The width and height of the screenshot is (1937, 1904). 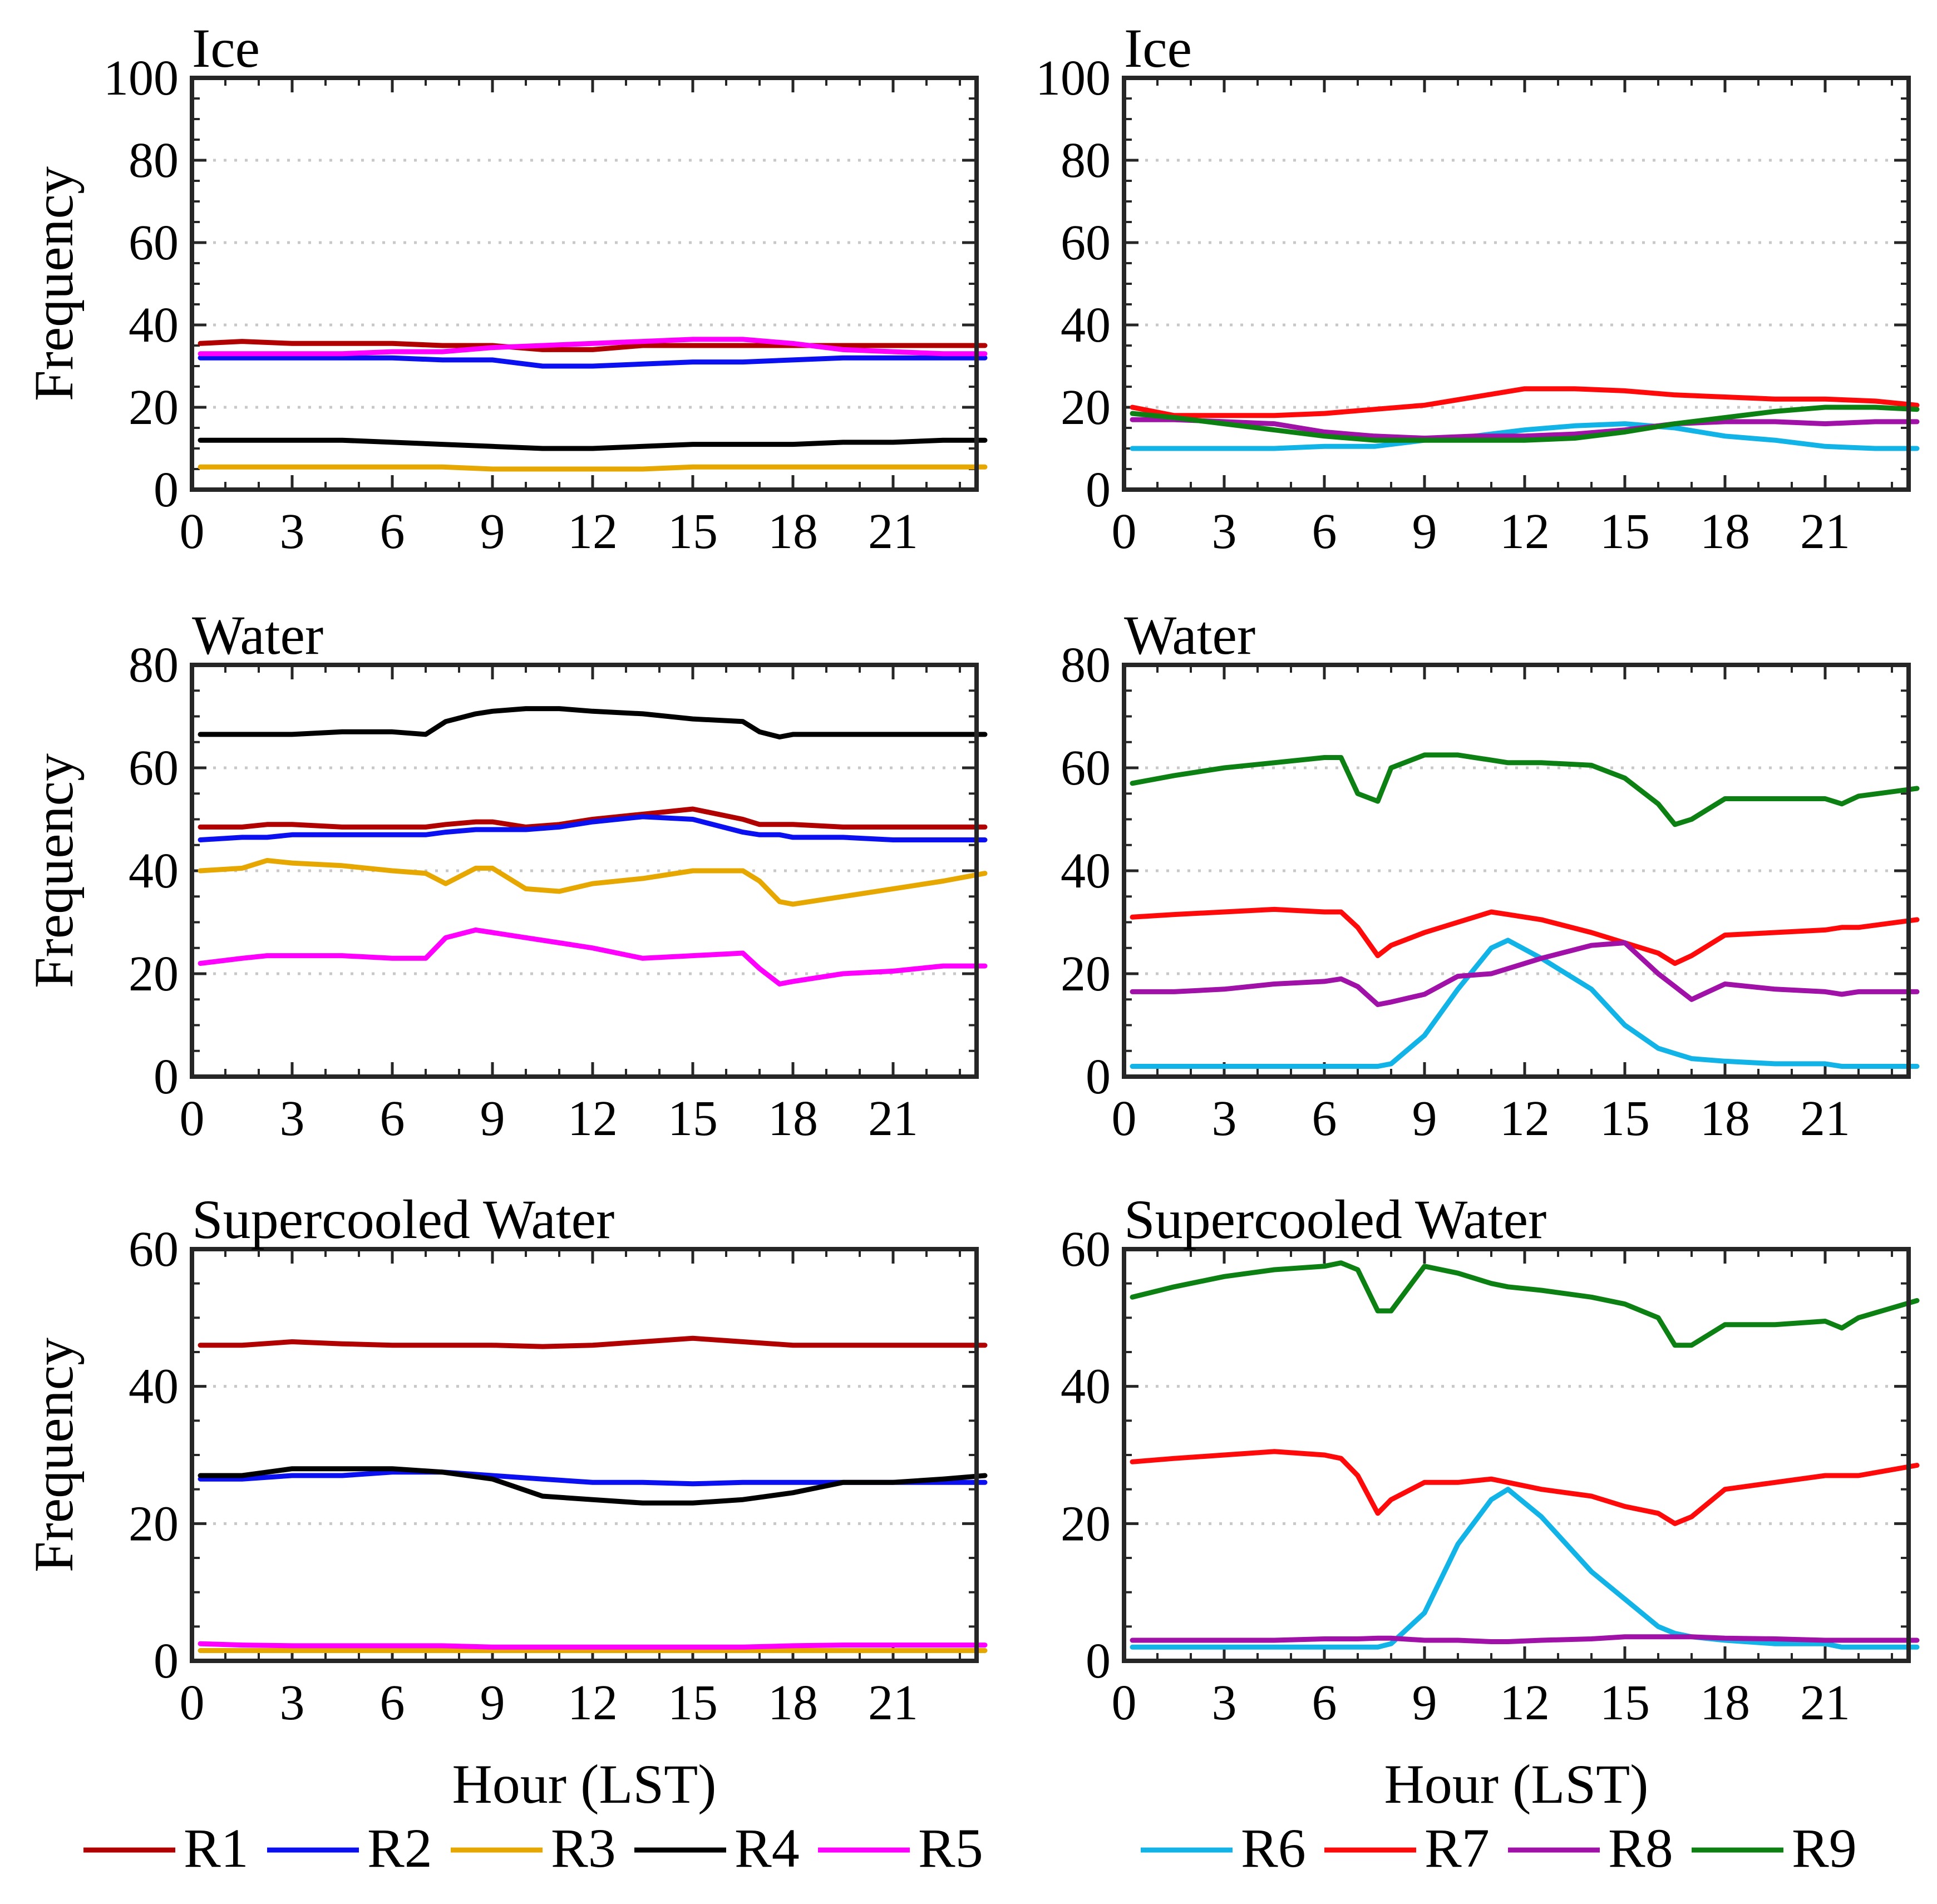 I want to click on panel-title: Water, so click(x=1190, y=635).